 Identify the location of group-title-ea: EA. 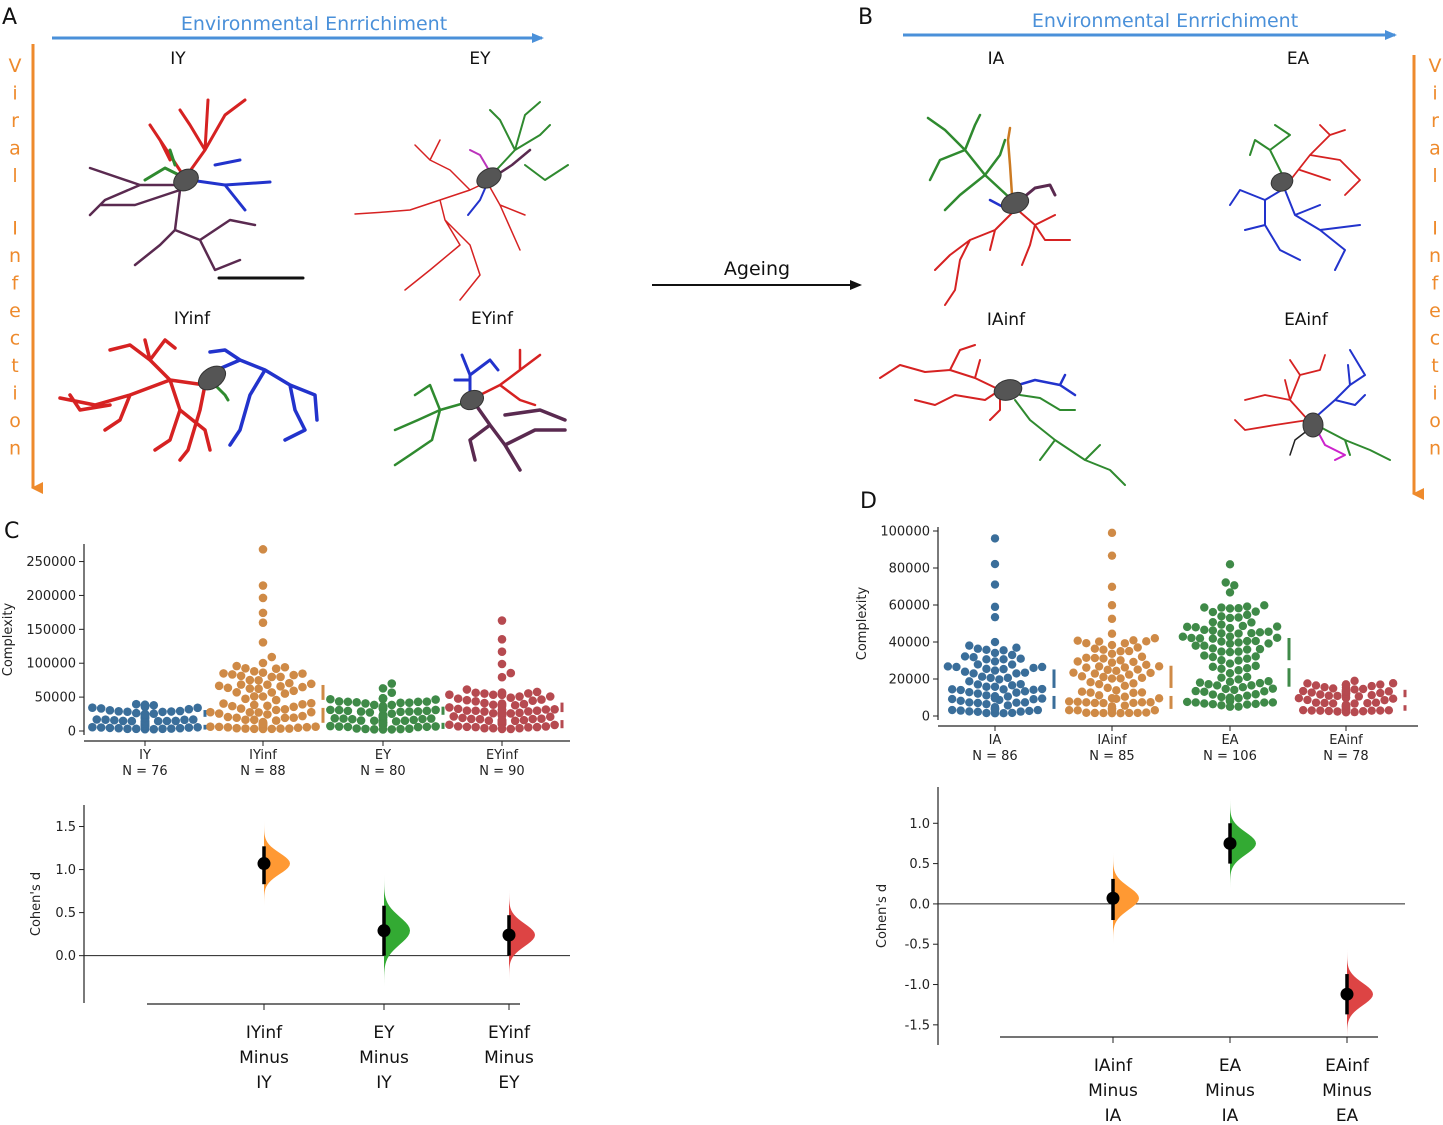
(1298, 59).